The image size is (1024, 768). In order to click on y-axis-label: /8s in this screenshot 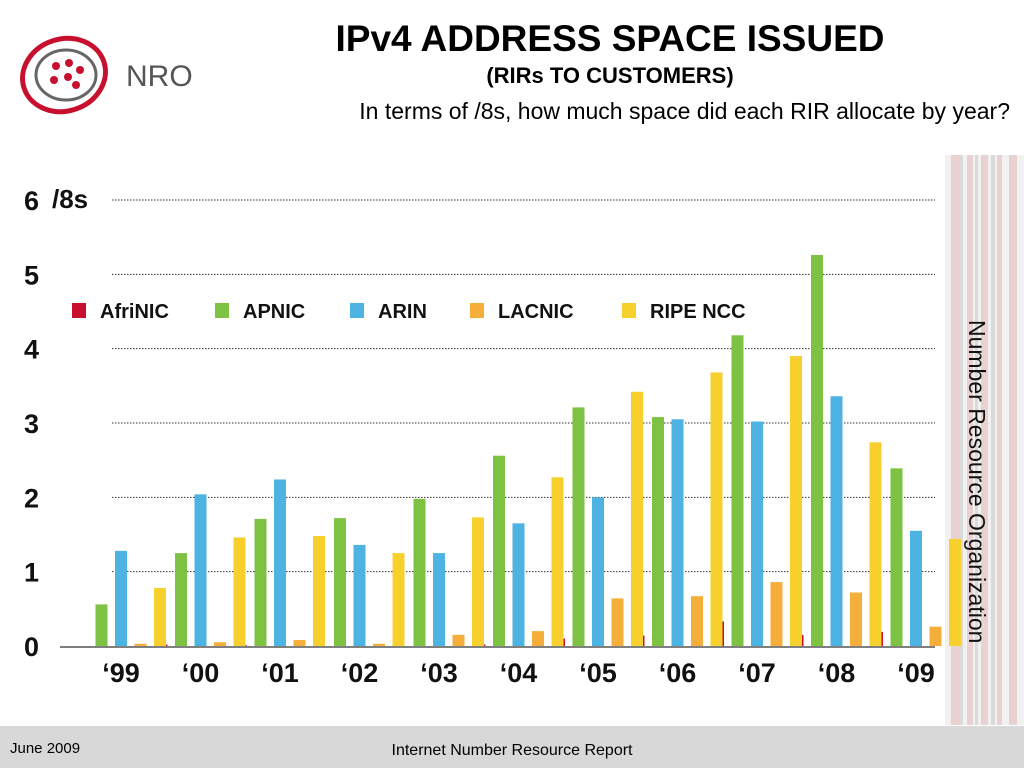, I will do `click(70, 199)`.